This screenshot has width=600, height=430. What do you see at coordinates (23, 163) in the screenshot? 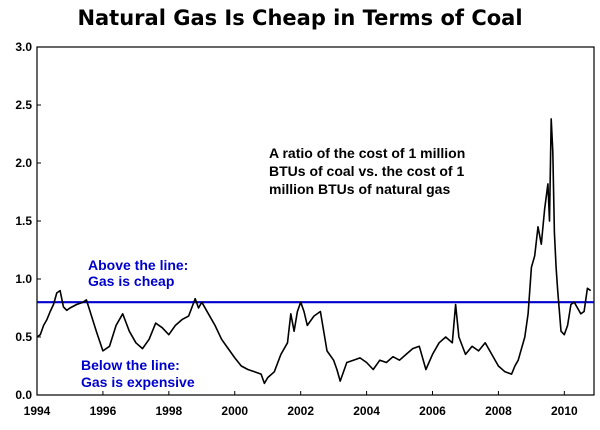
I see `y-tick-label: 2.0` at bounding box center [23, 163].